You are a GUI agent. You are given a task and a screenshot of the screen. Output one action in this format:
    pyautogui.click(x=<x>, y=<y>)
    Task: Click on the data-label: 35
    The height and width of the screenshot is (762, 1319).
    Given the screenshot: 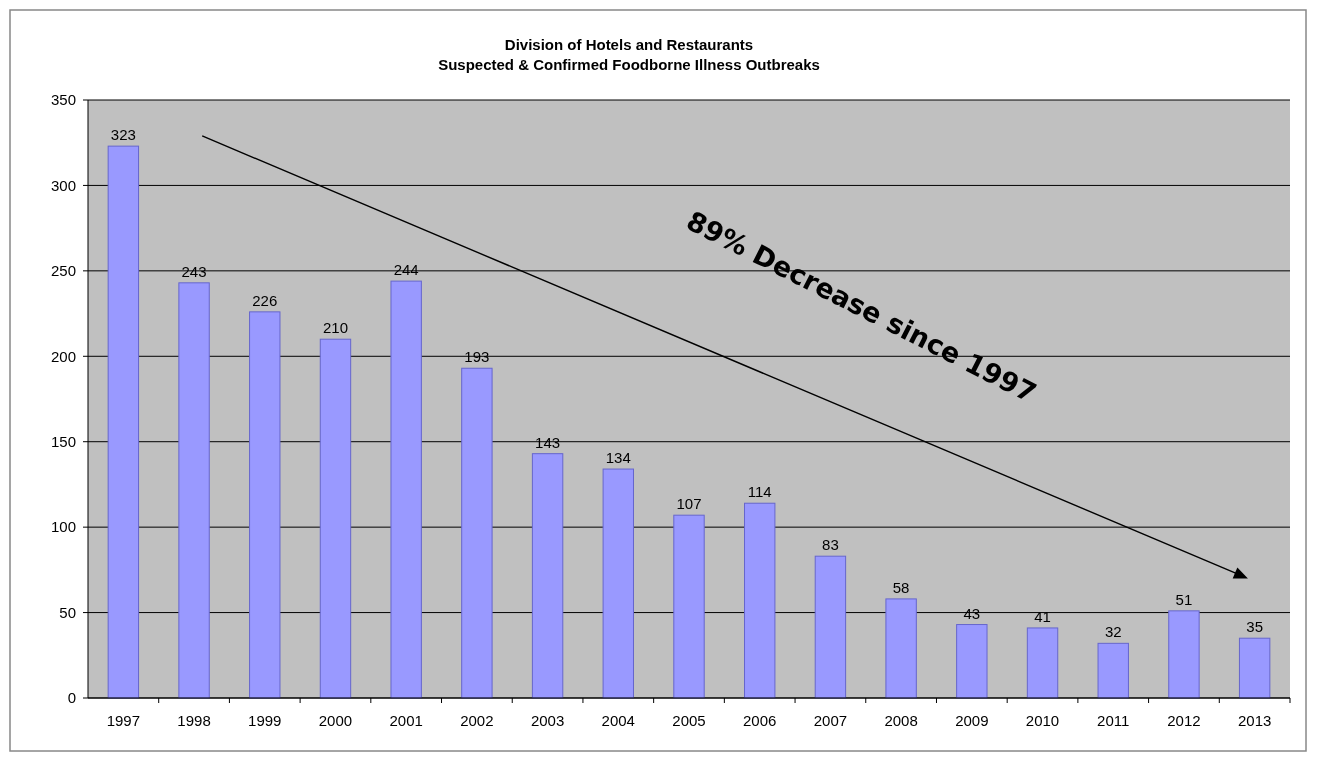 What is the action you would take?
    pyautogui.click(x=1254, y=627)
    